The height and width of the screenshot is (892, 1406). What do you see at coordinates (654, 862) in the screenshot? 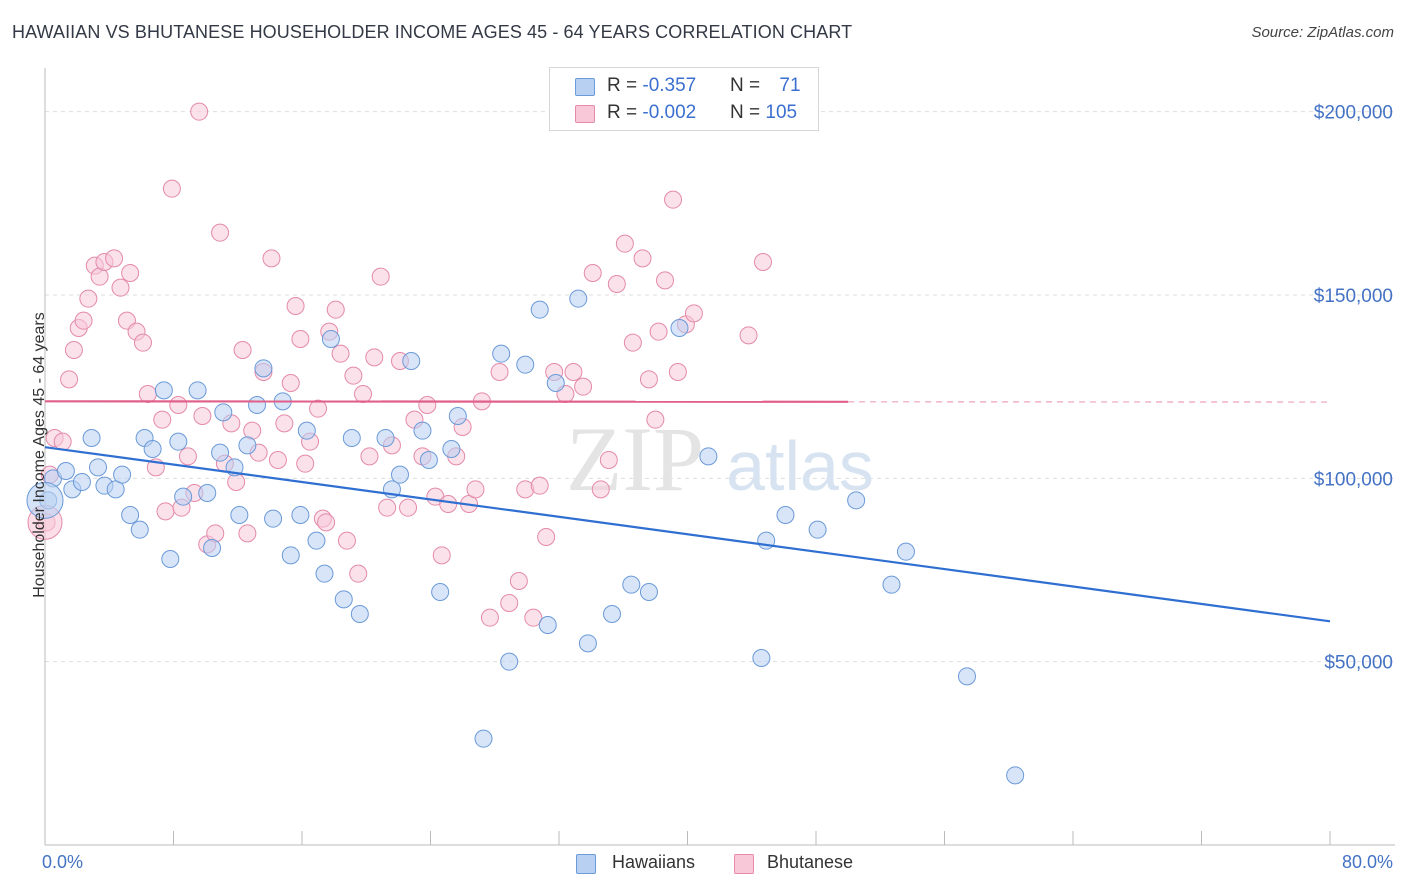
I see `bottom-legend-label-hawaiians: Hawaiians` at bounding box center [654, 862].